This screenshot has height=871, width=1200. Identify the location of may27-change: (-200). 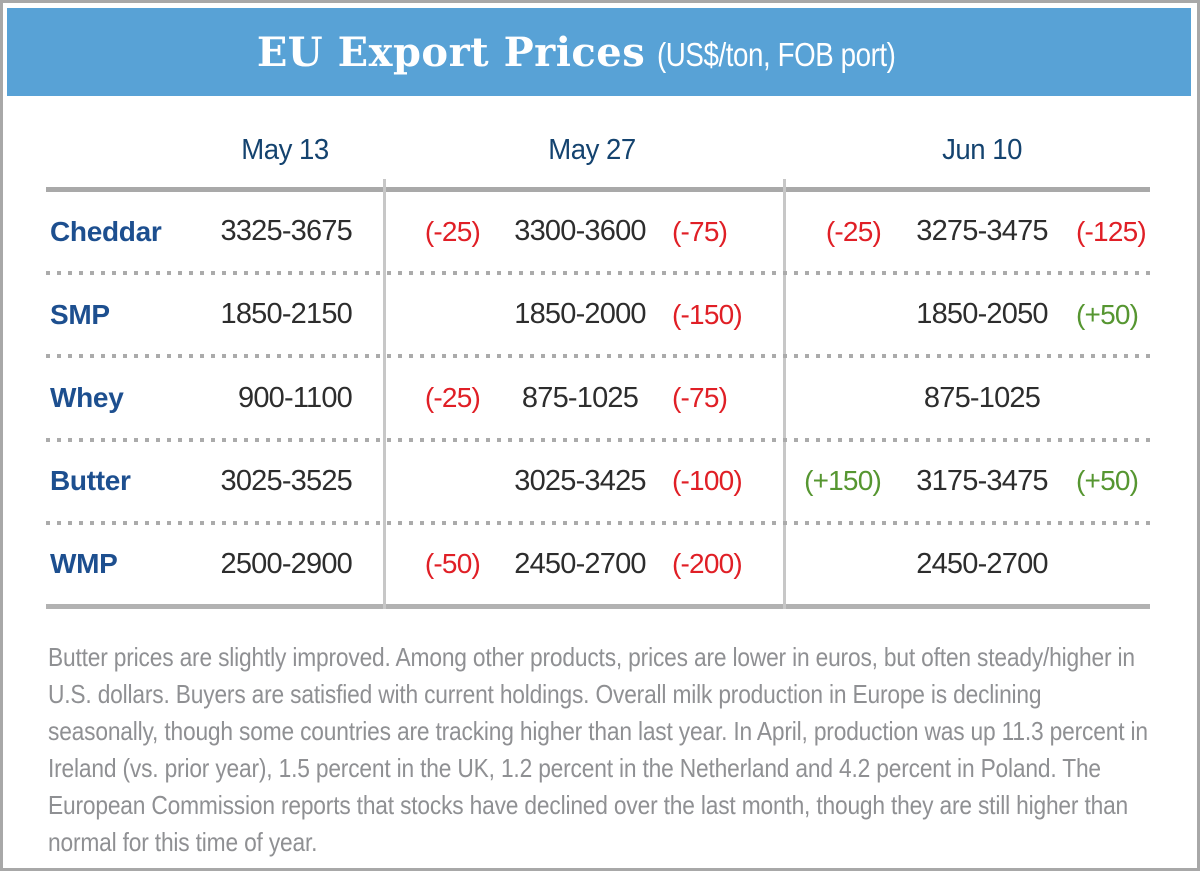
(707, 564).